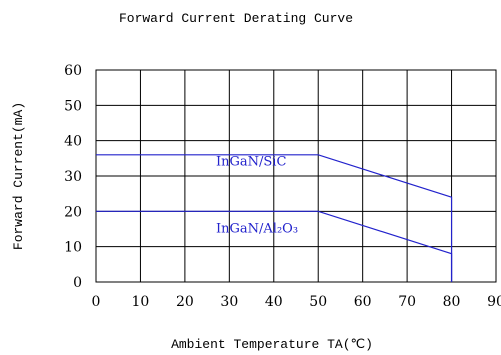 The width and height of the screenshot is (501, 355). I want to click on x-axis-label: Ambient Temperature TA(℃), so click(272, 344).